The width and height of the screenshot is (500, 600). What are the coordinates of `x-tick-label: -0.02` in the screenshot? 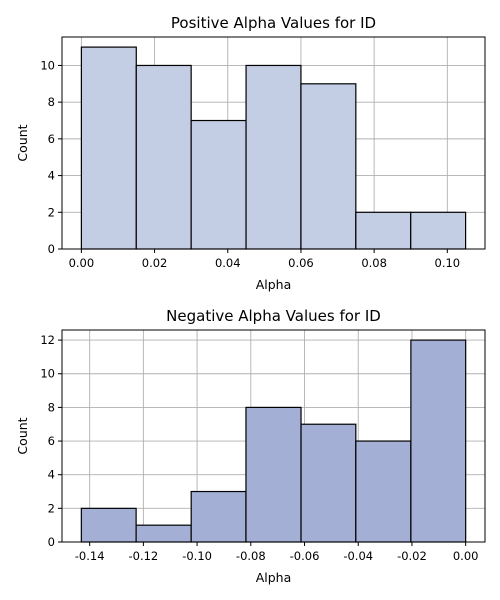 It's located at (412, 556).